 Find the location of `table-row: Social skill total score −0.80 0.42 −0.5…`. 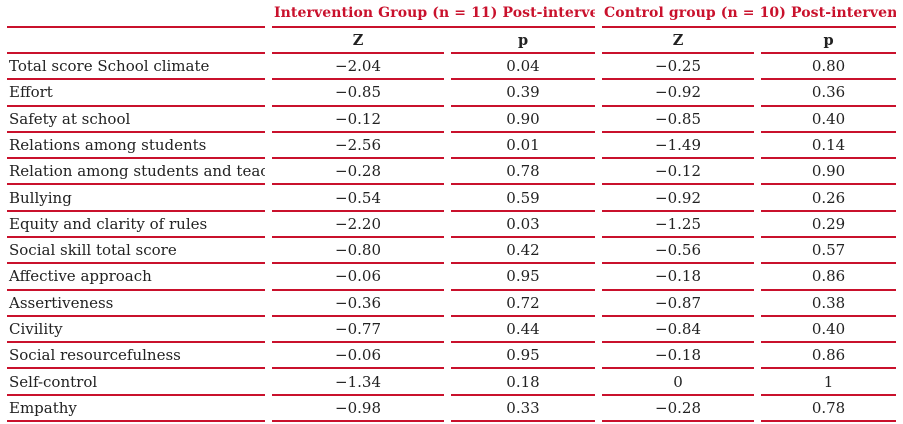

table-row: Social skill total score −0.80 0.42 −0.5… is located at coordinates (452, 251).